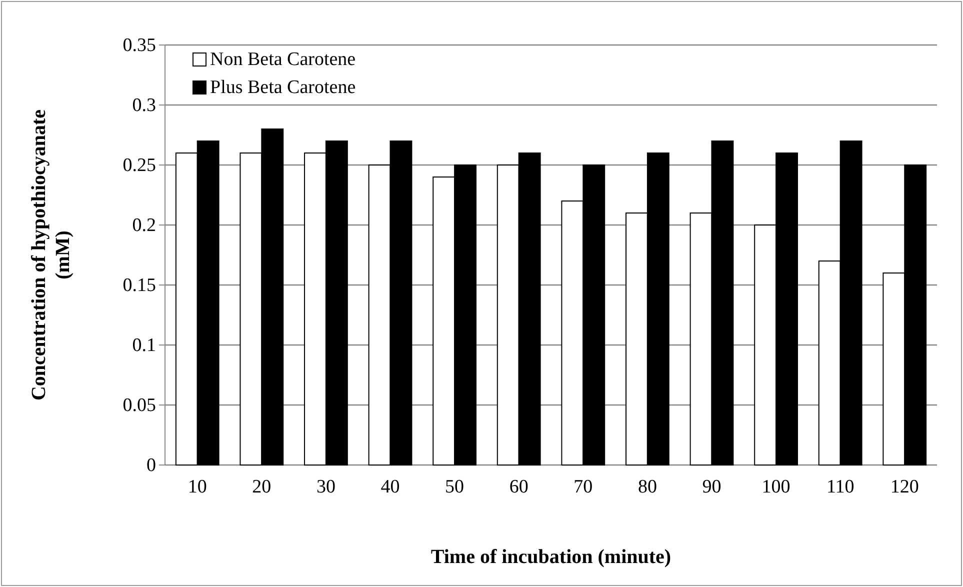 This screenshot has width=963, height=587. Describe the element at coordinates (139, 165) in the screenshot. I see `y-tick-label: 0.25` at that location.